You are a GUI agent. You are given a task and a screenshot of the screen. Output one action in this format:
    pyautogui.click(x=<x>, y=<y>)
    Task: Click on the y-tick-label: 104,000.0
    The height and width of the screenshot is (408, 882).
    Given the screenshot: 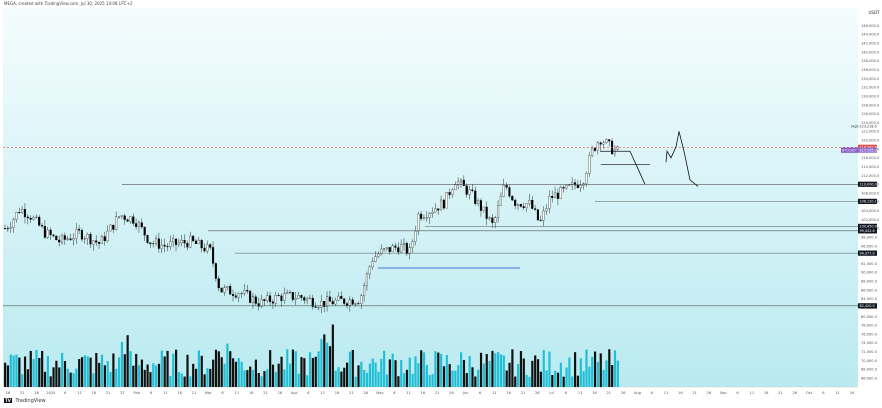 What is the action you would take?
    pyautogui.click(x=870, y=211)
    